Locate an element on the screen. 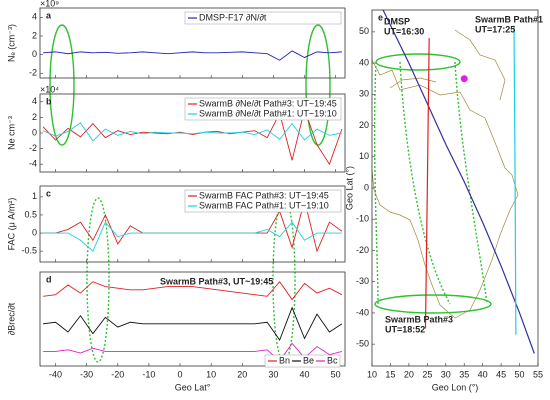 The image size is (550, 400). x-tick-label: -10 is located at coordinates (148, 374).